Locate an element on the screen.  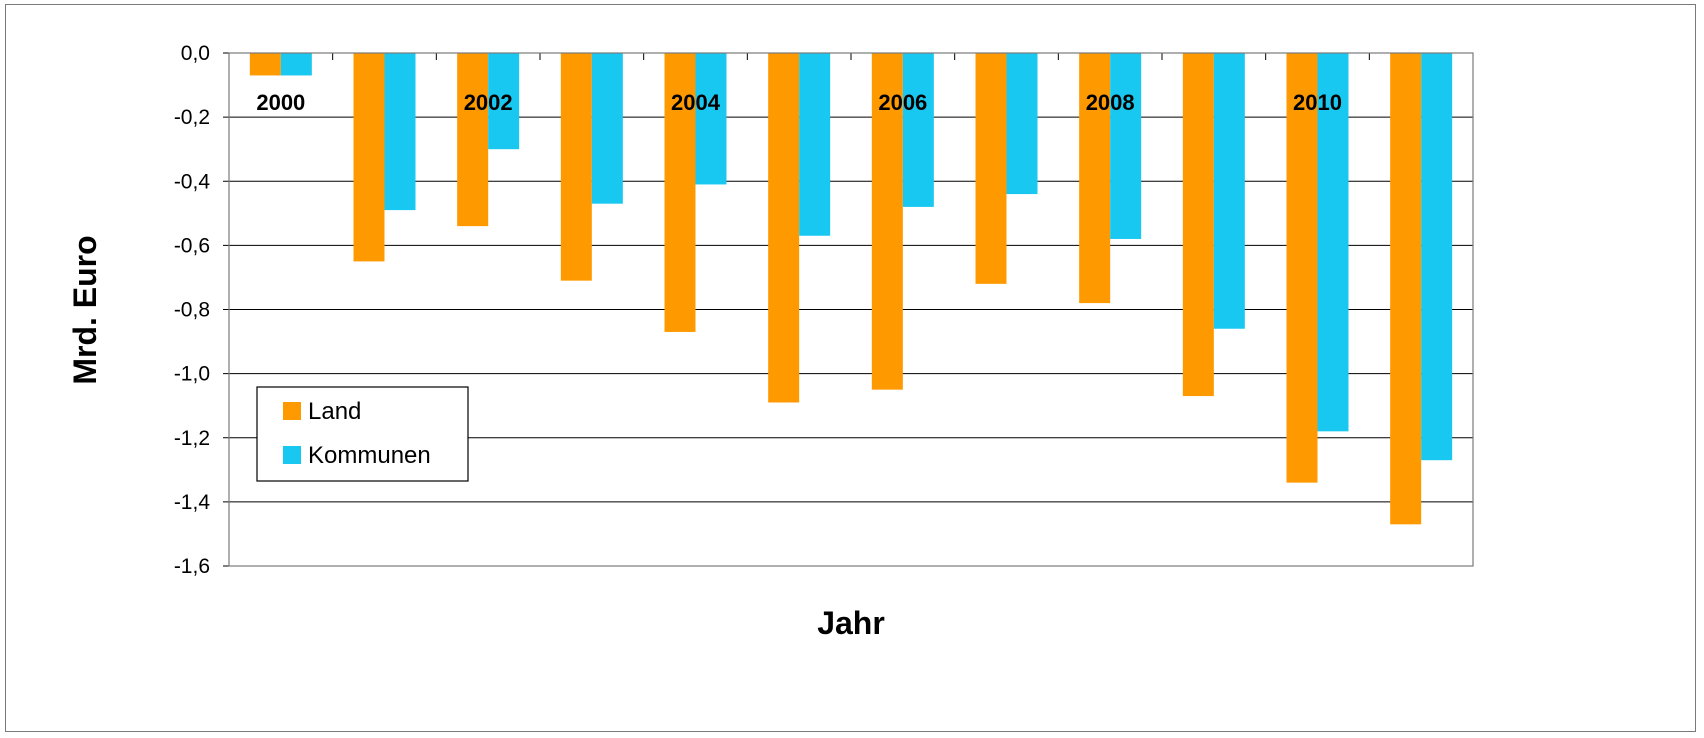
y-tick-label: -0,6 is located at coordinates (192, 245).